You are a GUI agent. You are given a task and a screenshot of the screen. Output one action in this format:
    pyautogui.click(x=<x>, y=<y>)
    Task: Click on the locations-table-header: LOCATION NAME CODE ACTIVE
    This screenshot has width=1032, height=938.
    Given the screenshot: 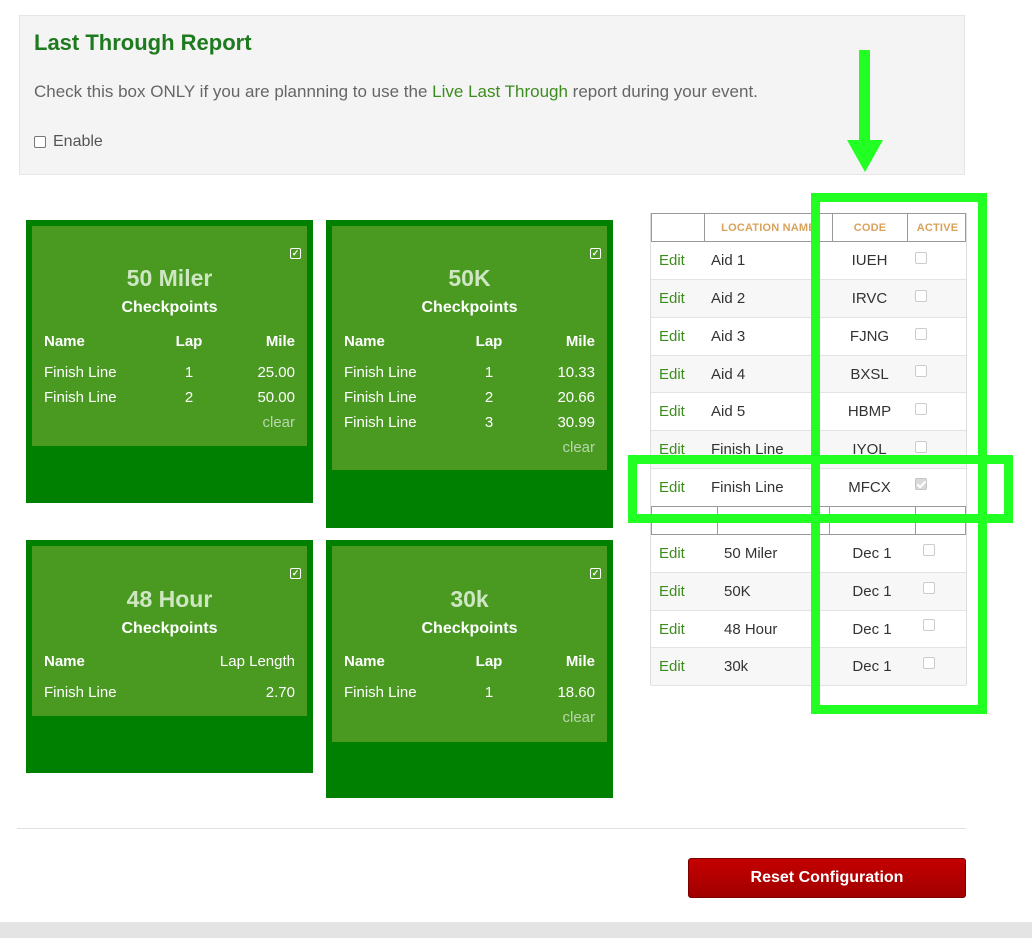 What is the action you would take?
    pyautogui.click(x=808, y=227)
    